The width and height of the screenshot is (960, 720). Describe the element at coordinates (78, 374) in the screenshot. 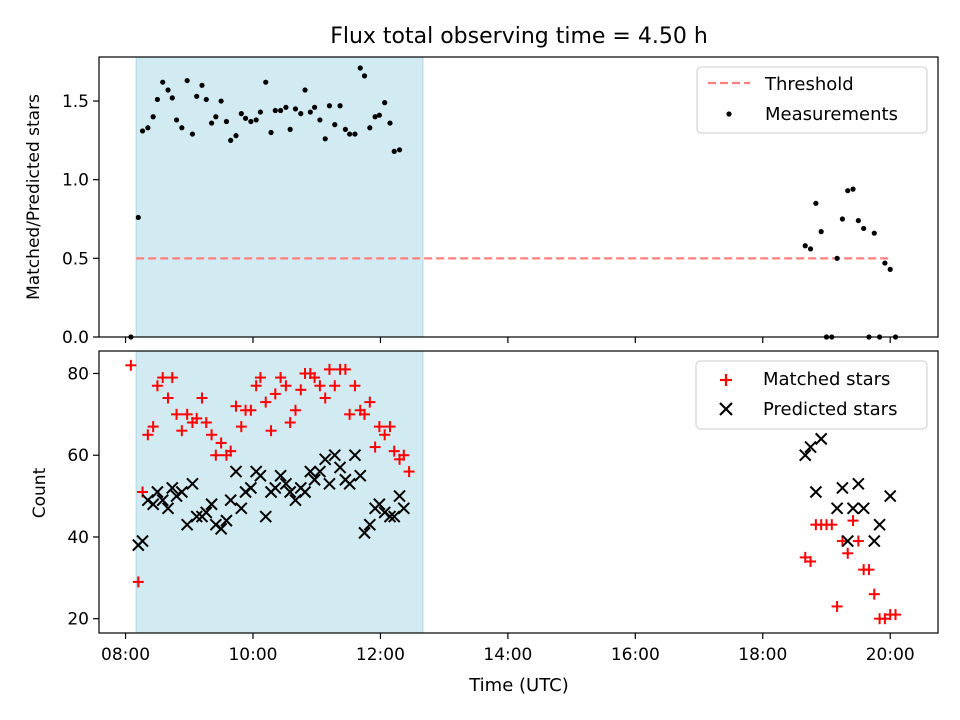

I see `y-tick-label: 80` at that location.